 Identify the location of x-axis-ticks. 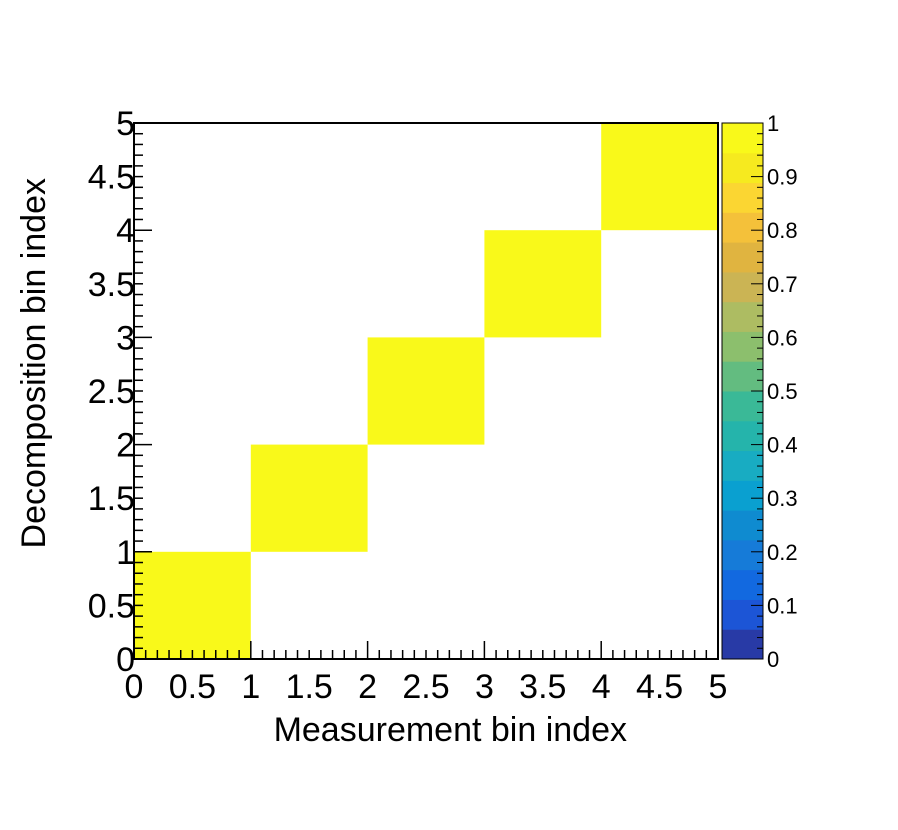
(426, 650).